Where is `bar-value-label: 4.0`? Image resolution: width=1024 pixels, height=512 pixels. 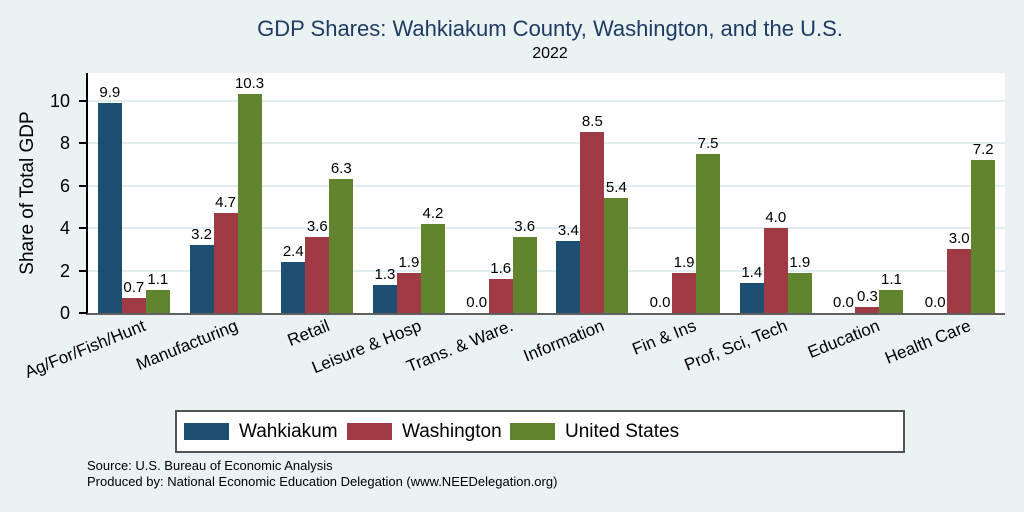
bar-value-label: 4.0 is located at coordinates (776, 218).